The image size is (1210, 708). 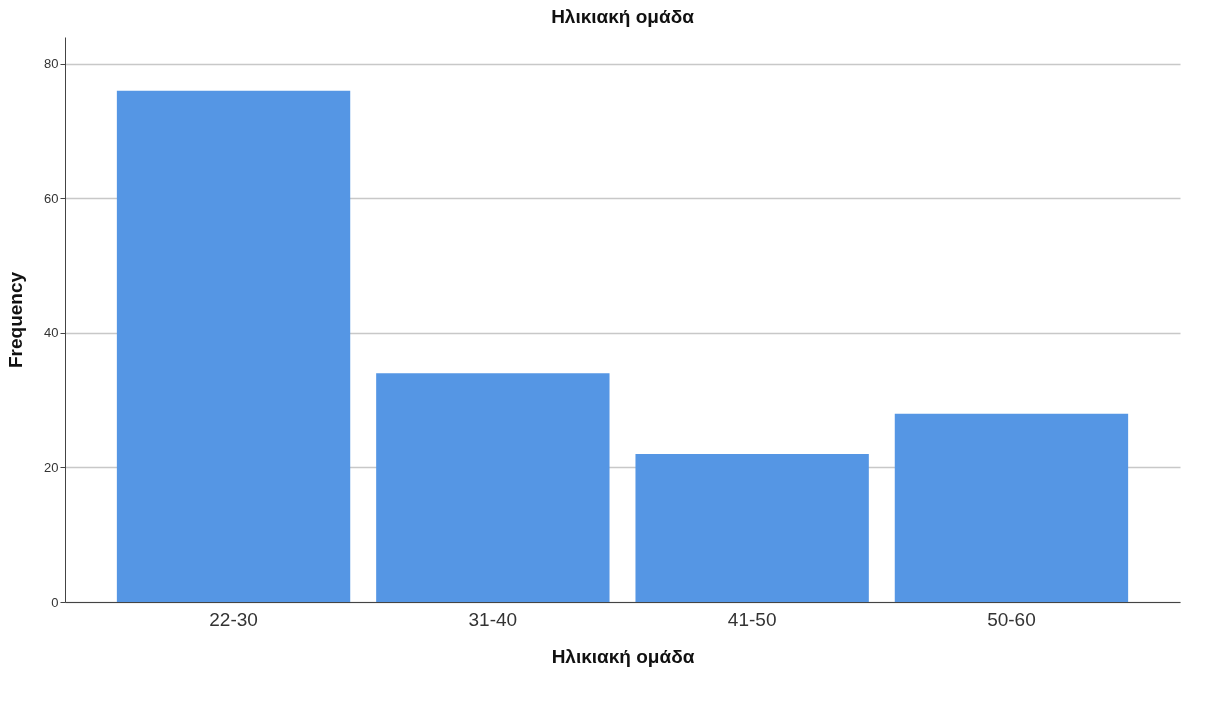 What do you see at coordinates (51, 198) in the screenshot?
I see `y-tick-label: 60` at bounding box center [51, 198].